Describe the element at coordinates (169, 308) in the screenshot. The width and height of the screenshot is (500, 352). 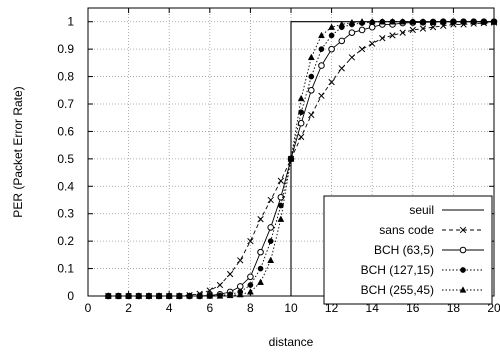
I see `x-tick-label: 4` at that location.